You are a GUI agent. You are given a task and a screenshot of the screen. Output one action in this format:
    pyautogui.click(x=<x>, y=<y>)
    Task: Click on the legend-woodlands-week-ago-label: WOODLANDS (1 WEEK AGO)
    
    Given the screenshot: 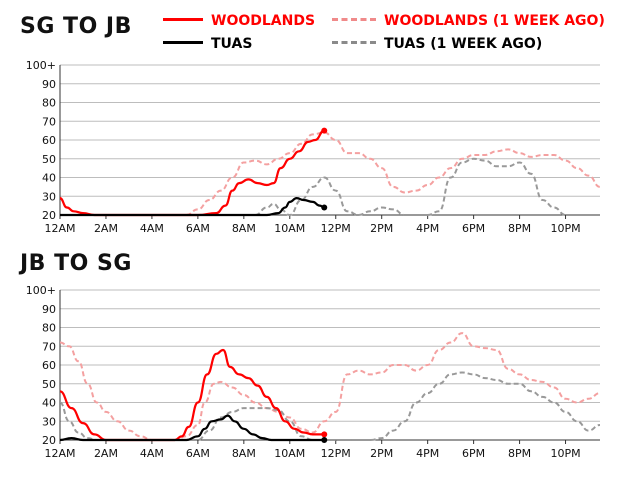 What is the action you would take?
    pyautogui.click(x=494, y=21)
    